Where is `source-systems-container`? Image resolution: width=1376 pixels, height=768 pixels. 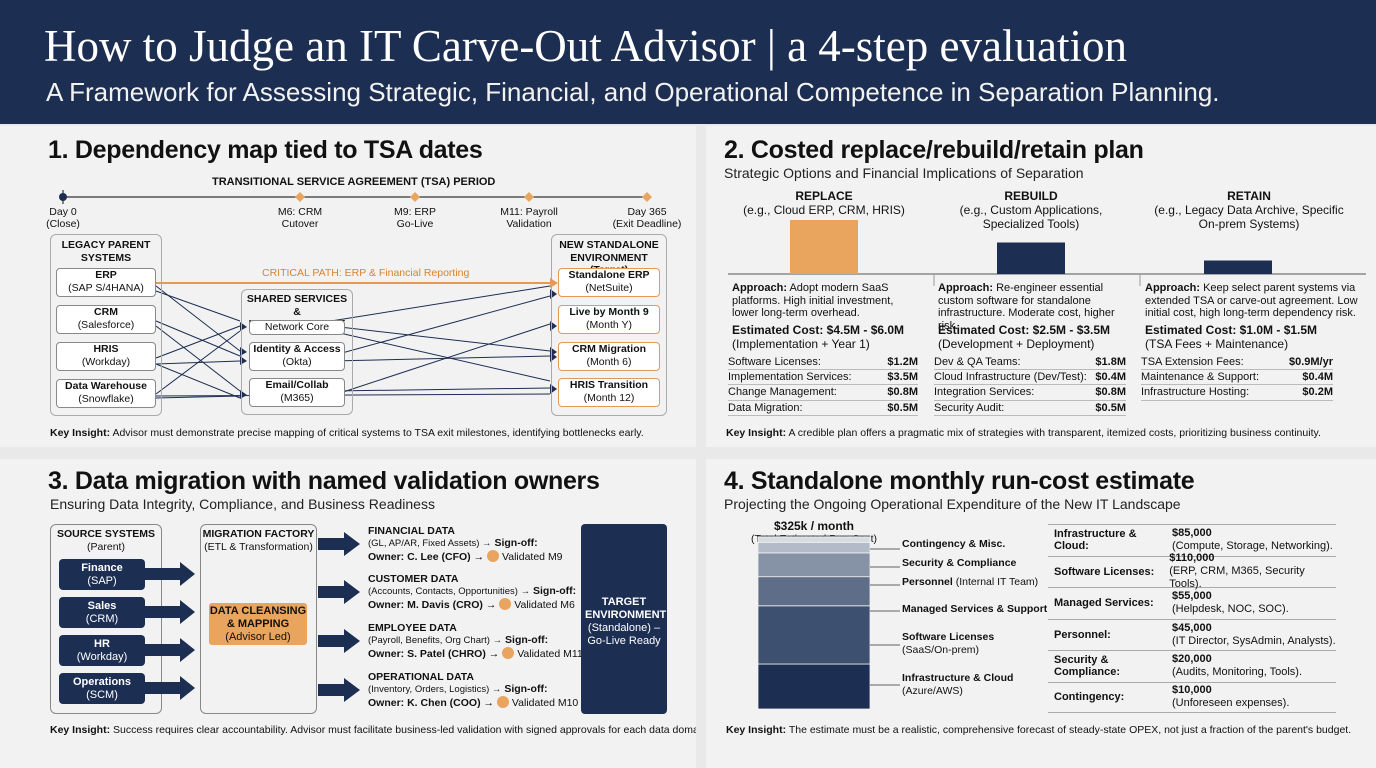
source-systems-container is located at coordinates (106, 619).